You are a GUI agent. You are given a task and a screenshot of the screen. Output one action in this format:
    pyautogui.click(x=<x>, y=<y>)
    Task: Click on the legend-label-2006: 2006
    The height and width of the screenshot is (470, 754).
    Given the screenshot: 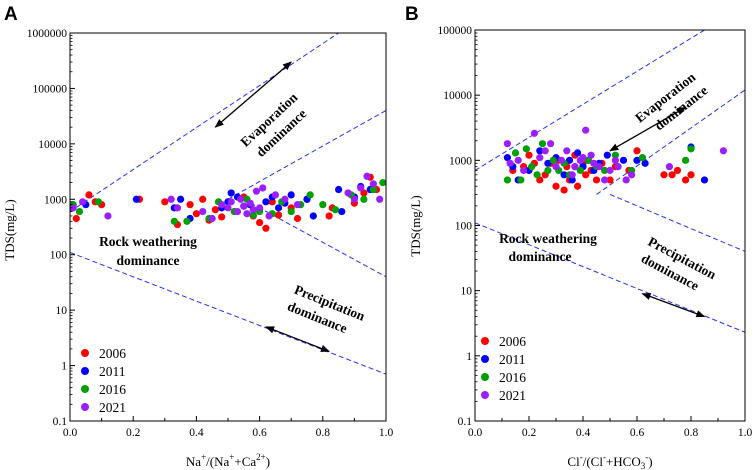 What is the action you would take?
    pyautogui.click(x=112, y=353)
    